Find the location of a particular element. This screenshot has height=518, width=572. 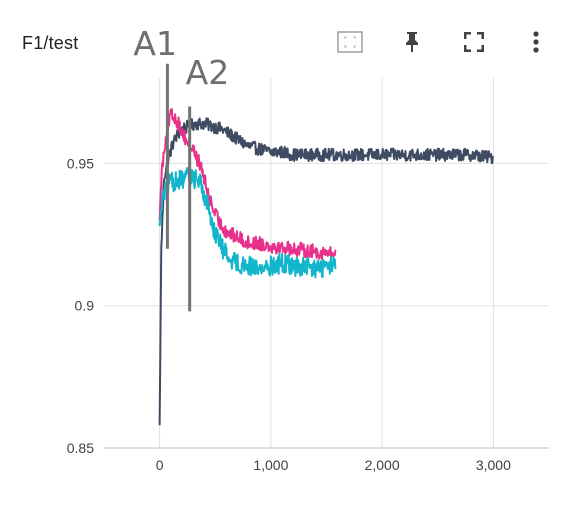

chart-title: F1/test is located at coordinates (50, 43).